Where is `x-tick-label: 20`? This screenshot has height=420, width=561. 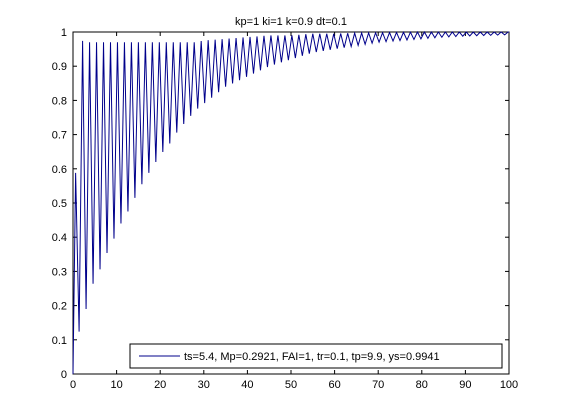
x-tick-label: 20 is located at coordinates (160, 385).